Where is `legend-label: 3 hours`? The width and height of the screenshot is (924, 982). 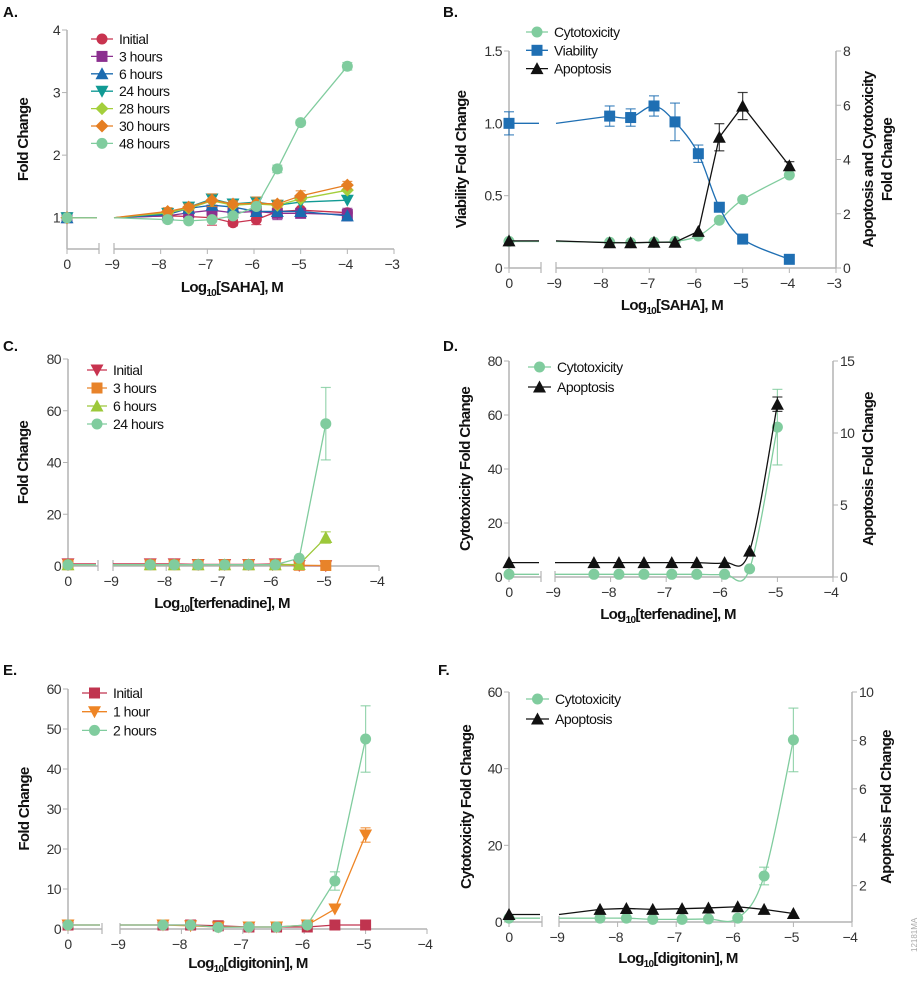 legend-label: 3 hours is located at coordinates (135, 388).